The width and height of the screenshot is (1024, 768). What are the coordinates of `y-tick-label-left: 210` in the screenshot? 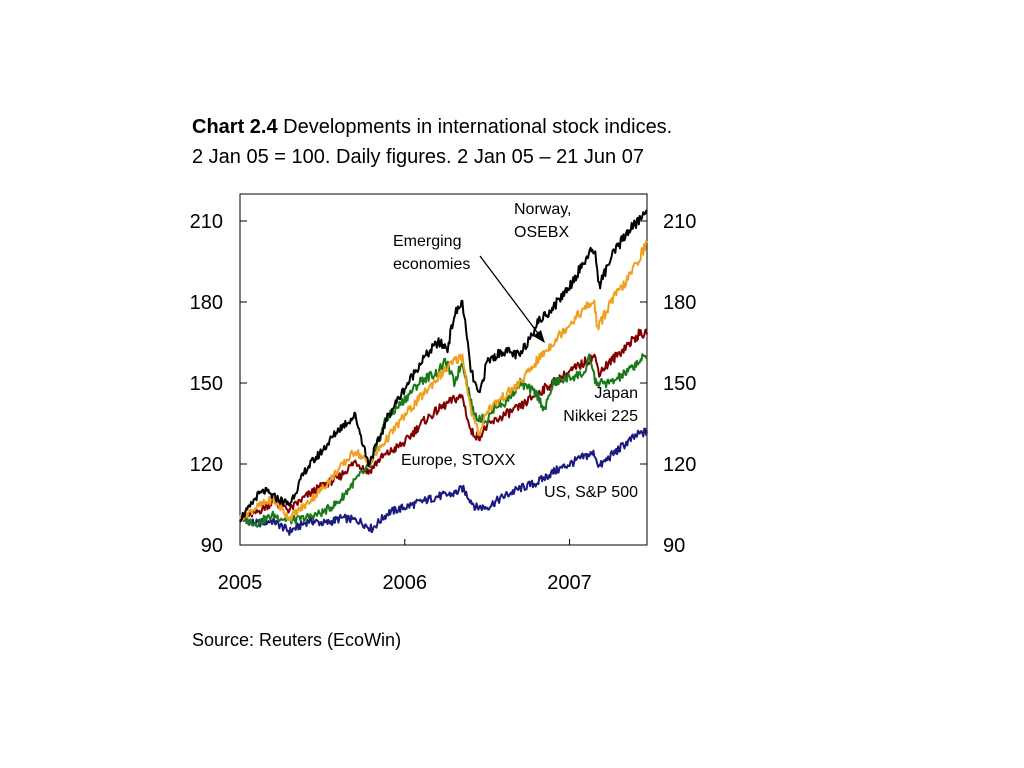 It's located at (206, 222).